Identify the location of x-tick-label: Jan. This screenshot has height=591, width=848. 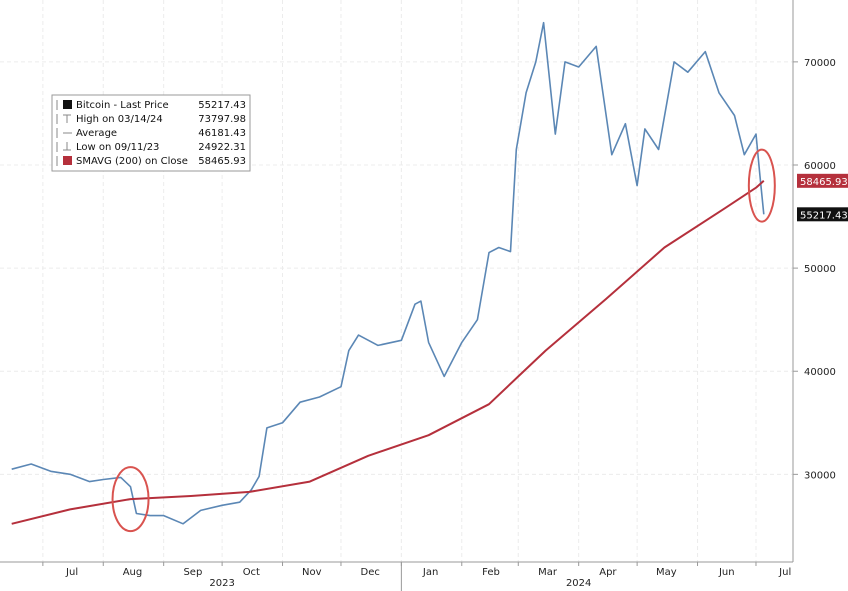
(430, 572).